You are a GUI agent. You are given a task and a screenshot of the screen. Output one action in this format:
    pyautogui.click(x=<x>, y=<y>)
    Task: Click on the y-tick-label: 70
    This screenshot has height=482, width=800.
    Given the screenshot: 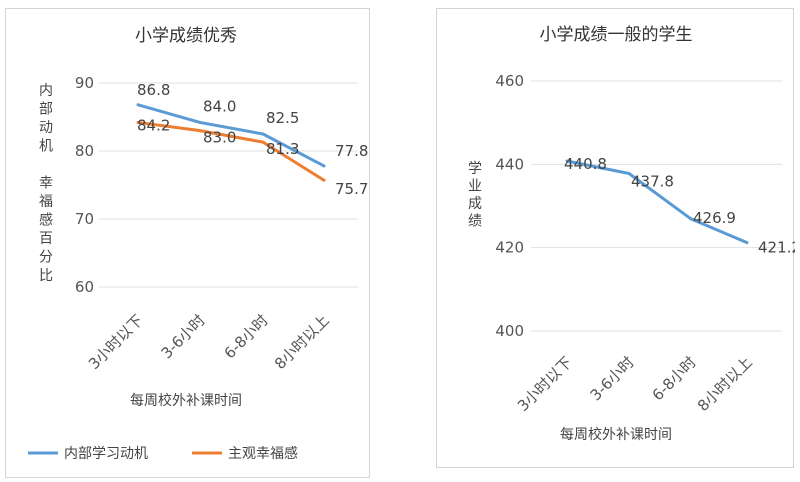 What is the action you would take?
    pyautogui.click(x=84, y=219)
    